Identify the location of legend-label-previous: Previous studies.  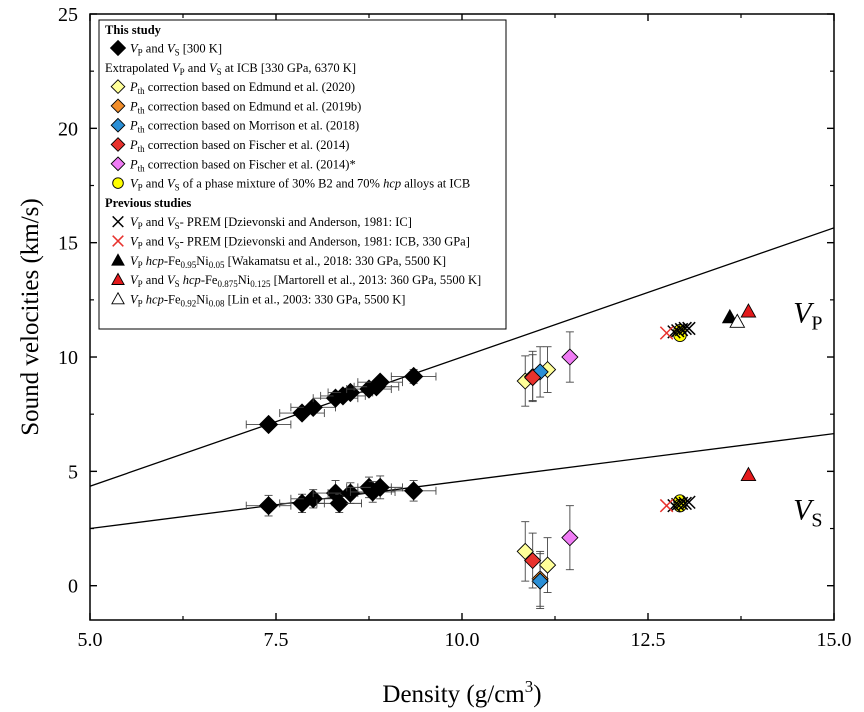
(148, 203).